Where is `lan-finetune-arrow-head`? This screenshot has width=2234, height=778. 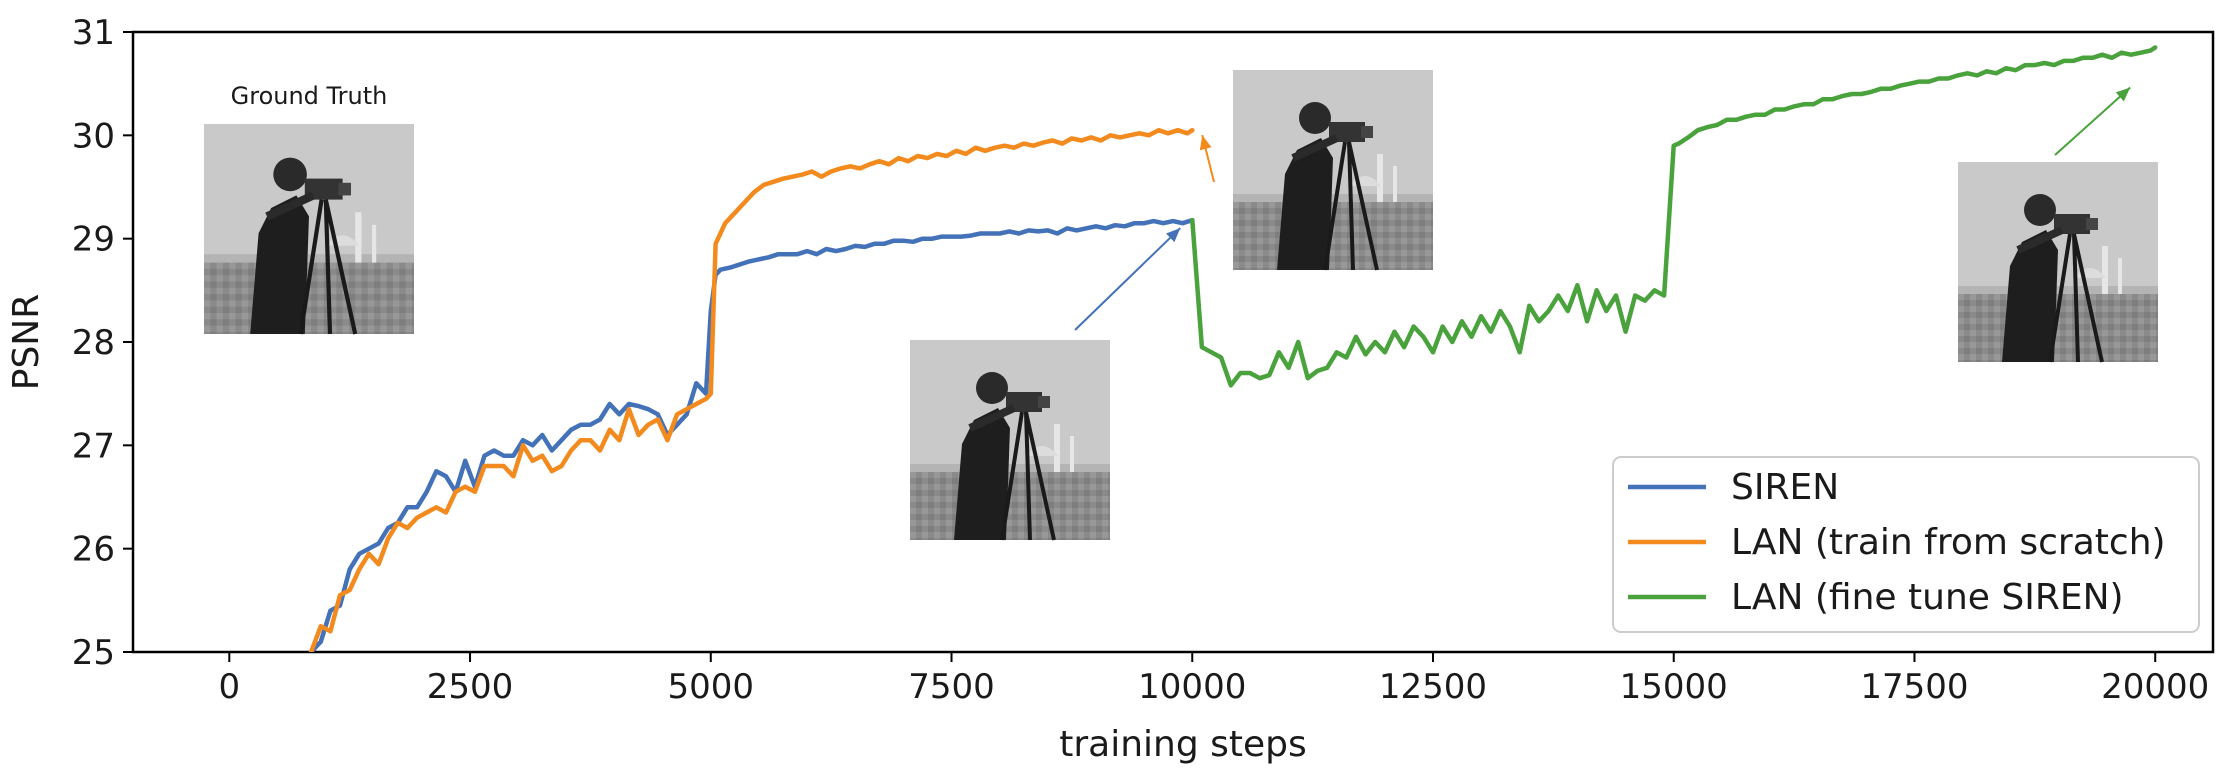
lan-finetune-arrow-head is located at coordinates (2123, 94).